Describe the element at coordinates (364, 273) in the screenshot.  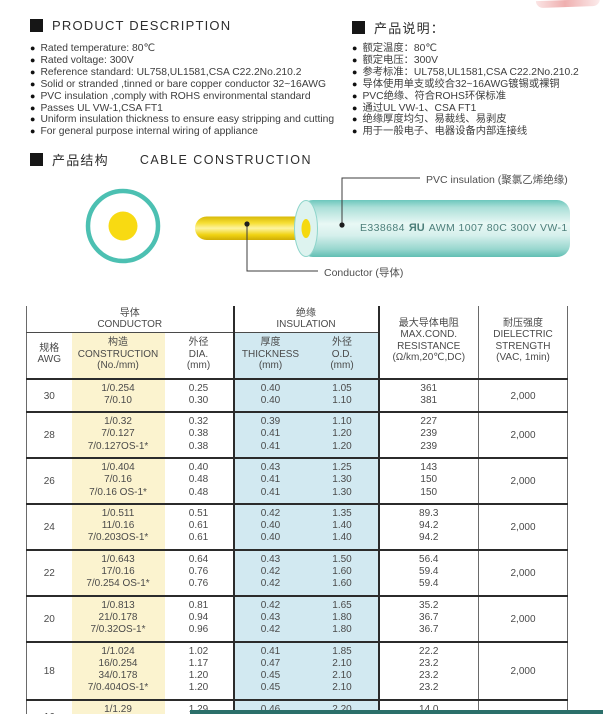
I see `conductor-label: Conductor (导体)` at that location.